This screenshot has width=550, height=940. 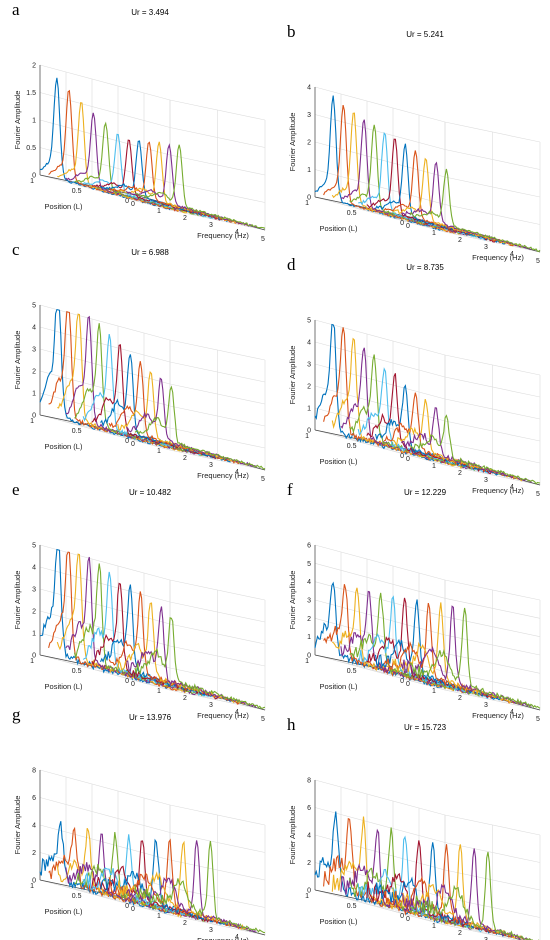 I want to click on z-tick-label: 0.5, so click(x=31, y=148).